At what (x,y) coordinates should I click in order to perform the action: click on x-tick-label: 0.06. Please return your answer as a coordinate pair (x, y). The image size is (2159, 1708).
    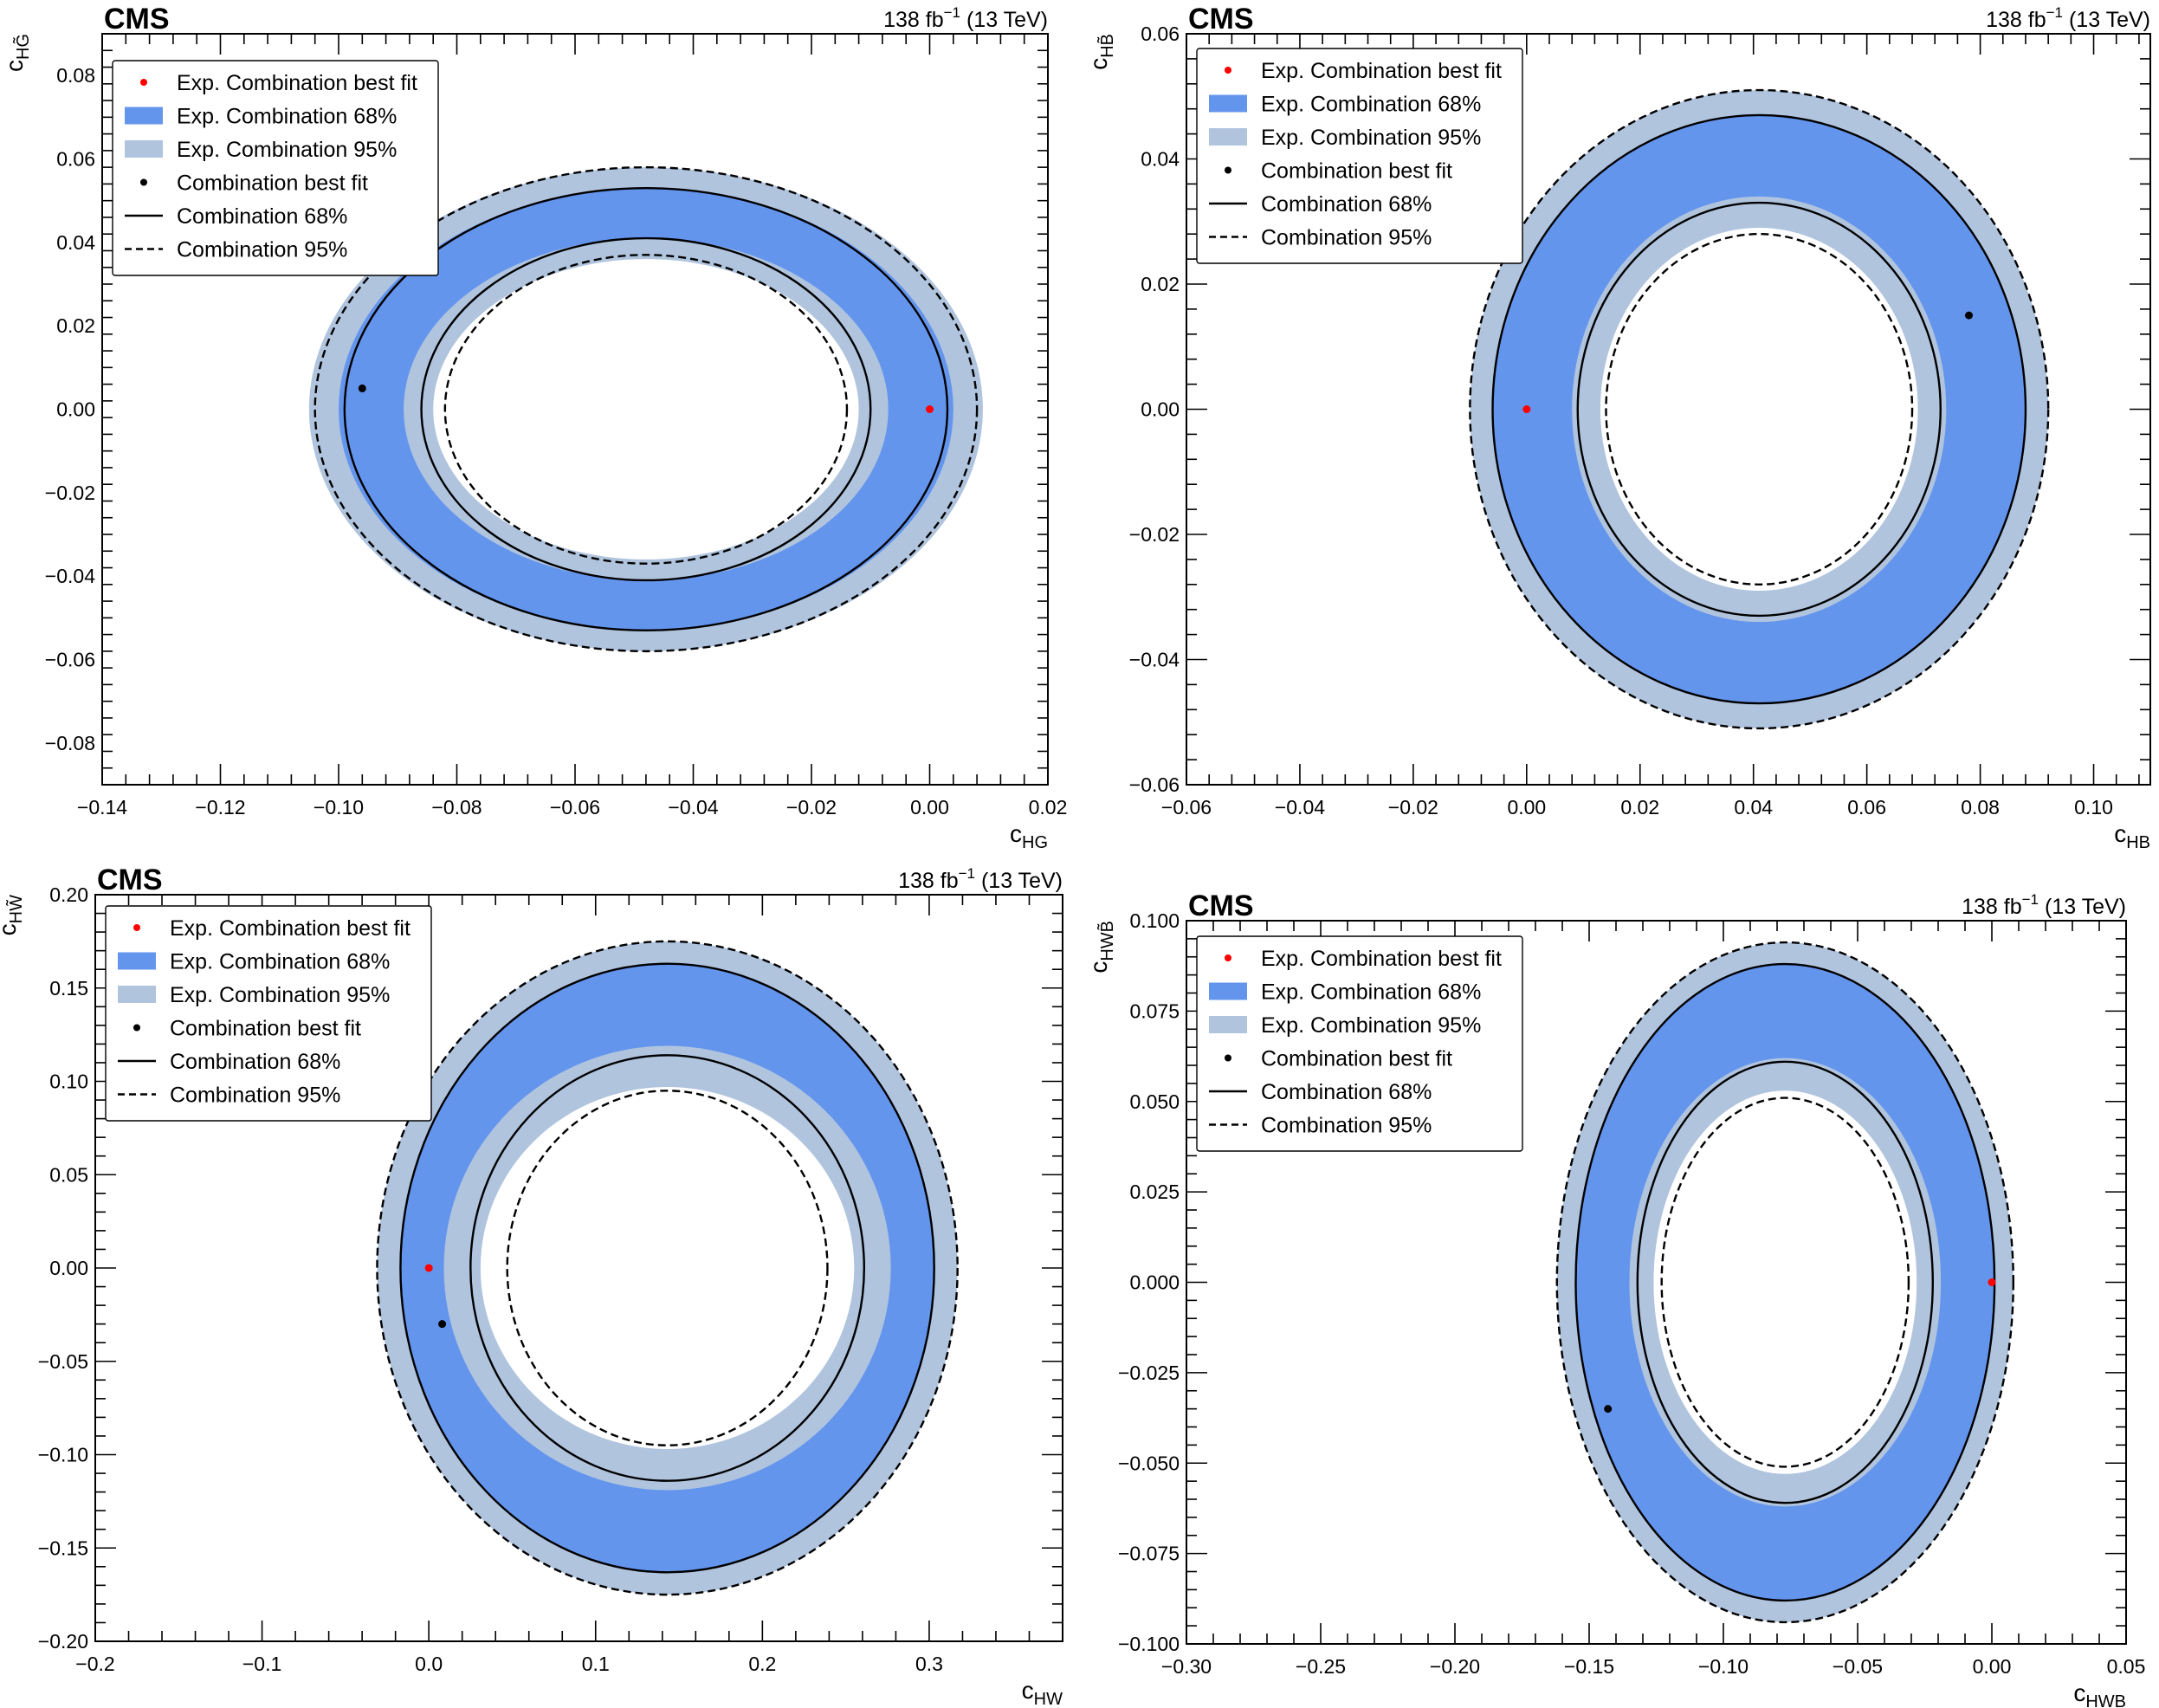
    Looking at the image, I should click on (1866, 807).